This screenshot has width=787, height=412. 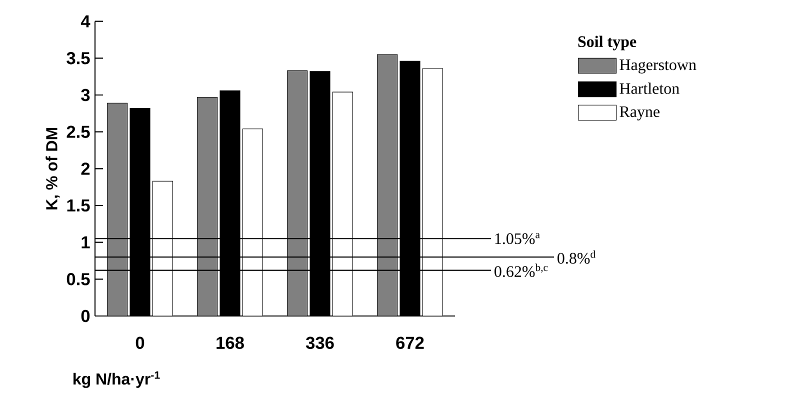 I want to click on legend-label: Hartleton, so click(x=650, y=88).